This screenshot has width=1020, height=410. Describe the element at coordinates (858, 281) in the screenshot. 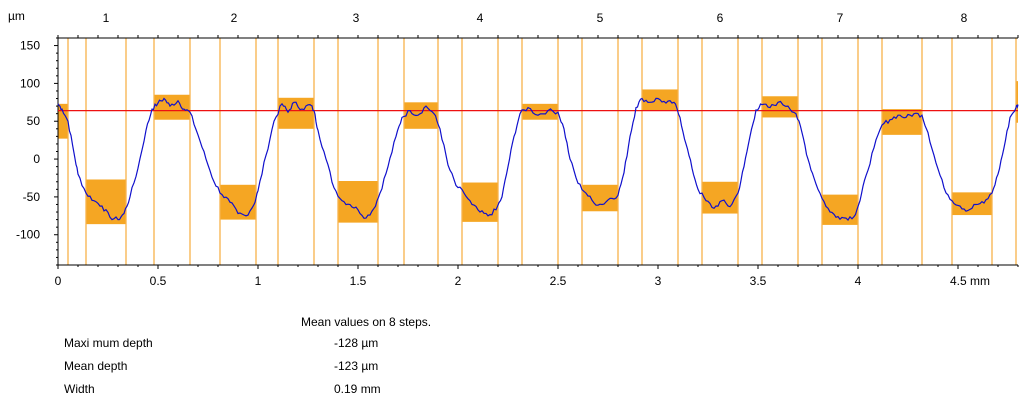

I see `x-tick-label: 4` at that location.